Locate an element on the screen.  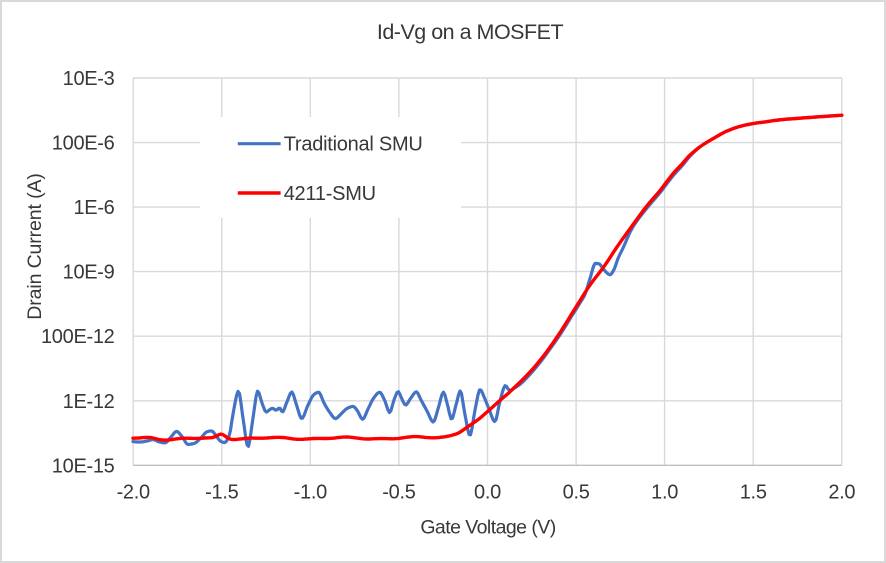
svg-text: 2.0 is located at coordinates (841, 493).